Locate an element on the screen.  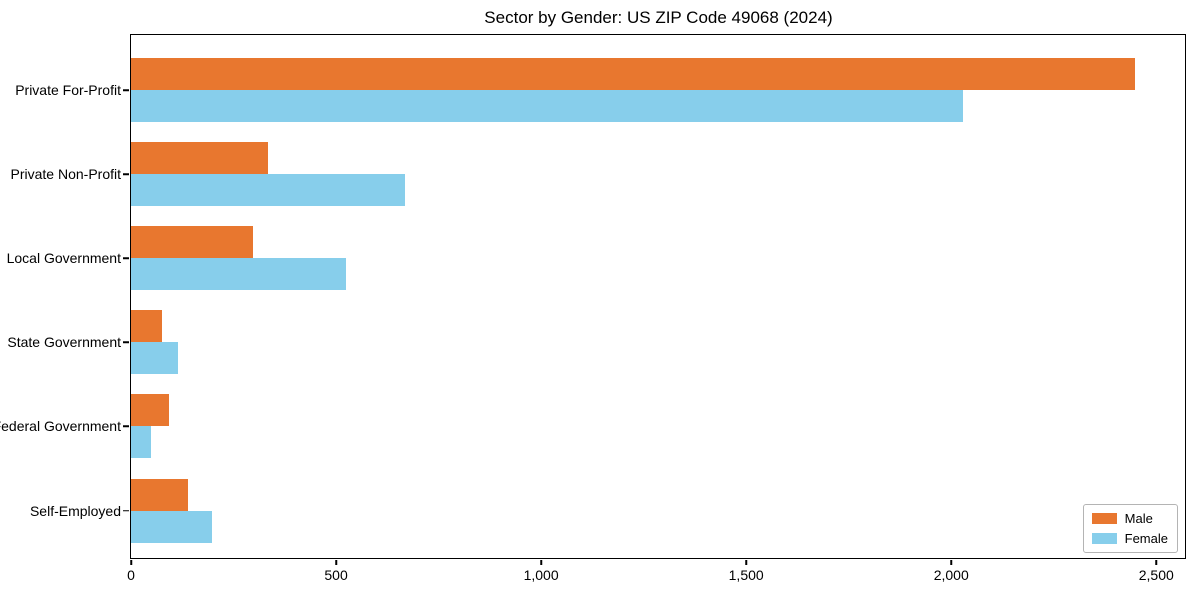
legend-row: Male is located at coordinates (1129, 518).